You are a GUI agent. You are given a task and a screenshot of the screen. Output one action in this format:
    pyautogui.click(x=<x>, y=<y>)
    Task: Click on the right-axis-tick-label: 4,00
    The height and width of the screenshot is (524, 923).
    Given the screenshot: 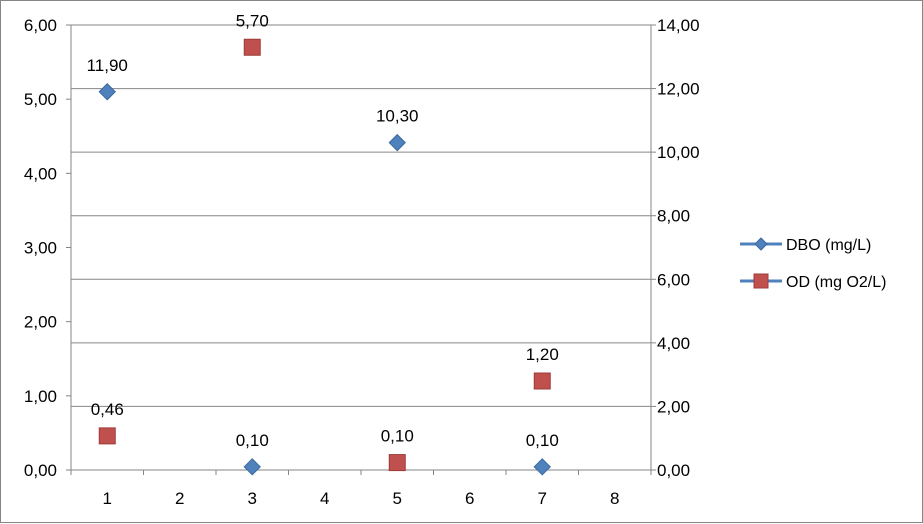 What is the action you would take?
    pyautogui.click(x=673, y=343)
    